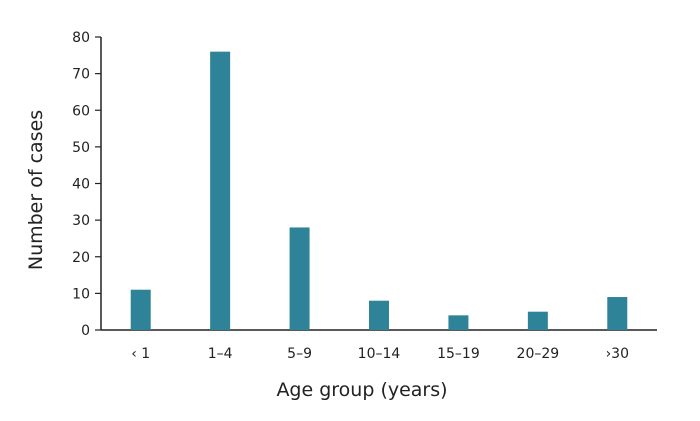 The width and height of the screenshot is (700, 421). What do you see at coordinates (299, 354) in the screenshot?
I see `x-tick-label: 5–9` at bounding box center [299, 354].